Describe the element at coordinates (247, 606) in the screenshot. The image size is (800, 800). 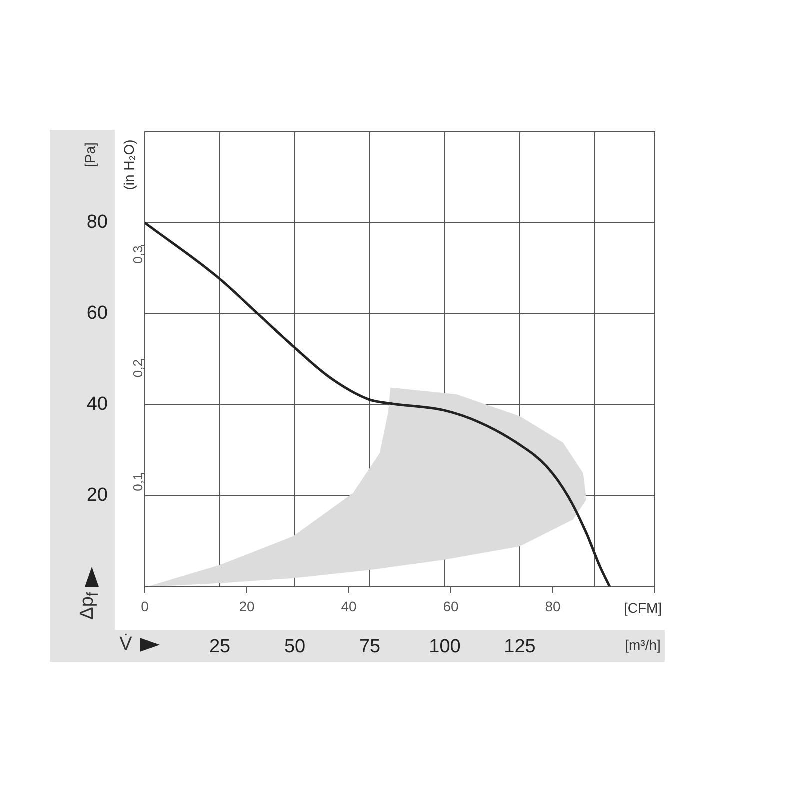
I see `x2-tick-label: 20` at that location.